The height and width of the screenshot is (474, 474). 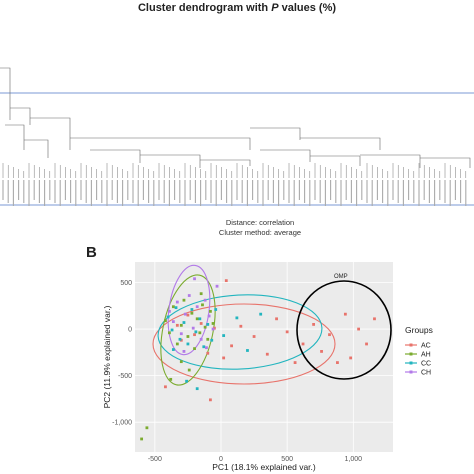 What do you see at coordinates (155, 459) in the screenshot?
I see `x-tick-label: -500` at bounding box center [155, 459].